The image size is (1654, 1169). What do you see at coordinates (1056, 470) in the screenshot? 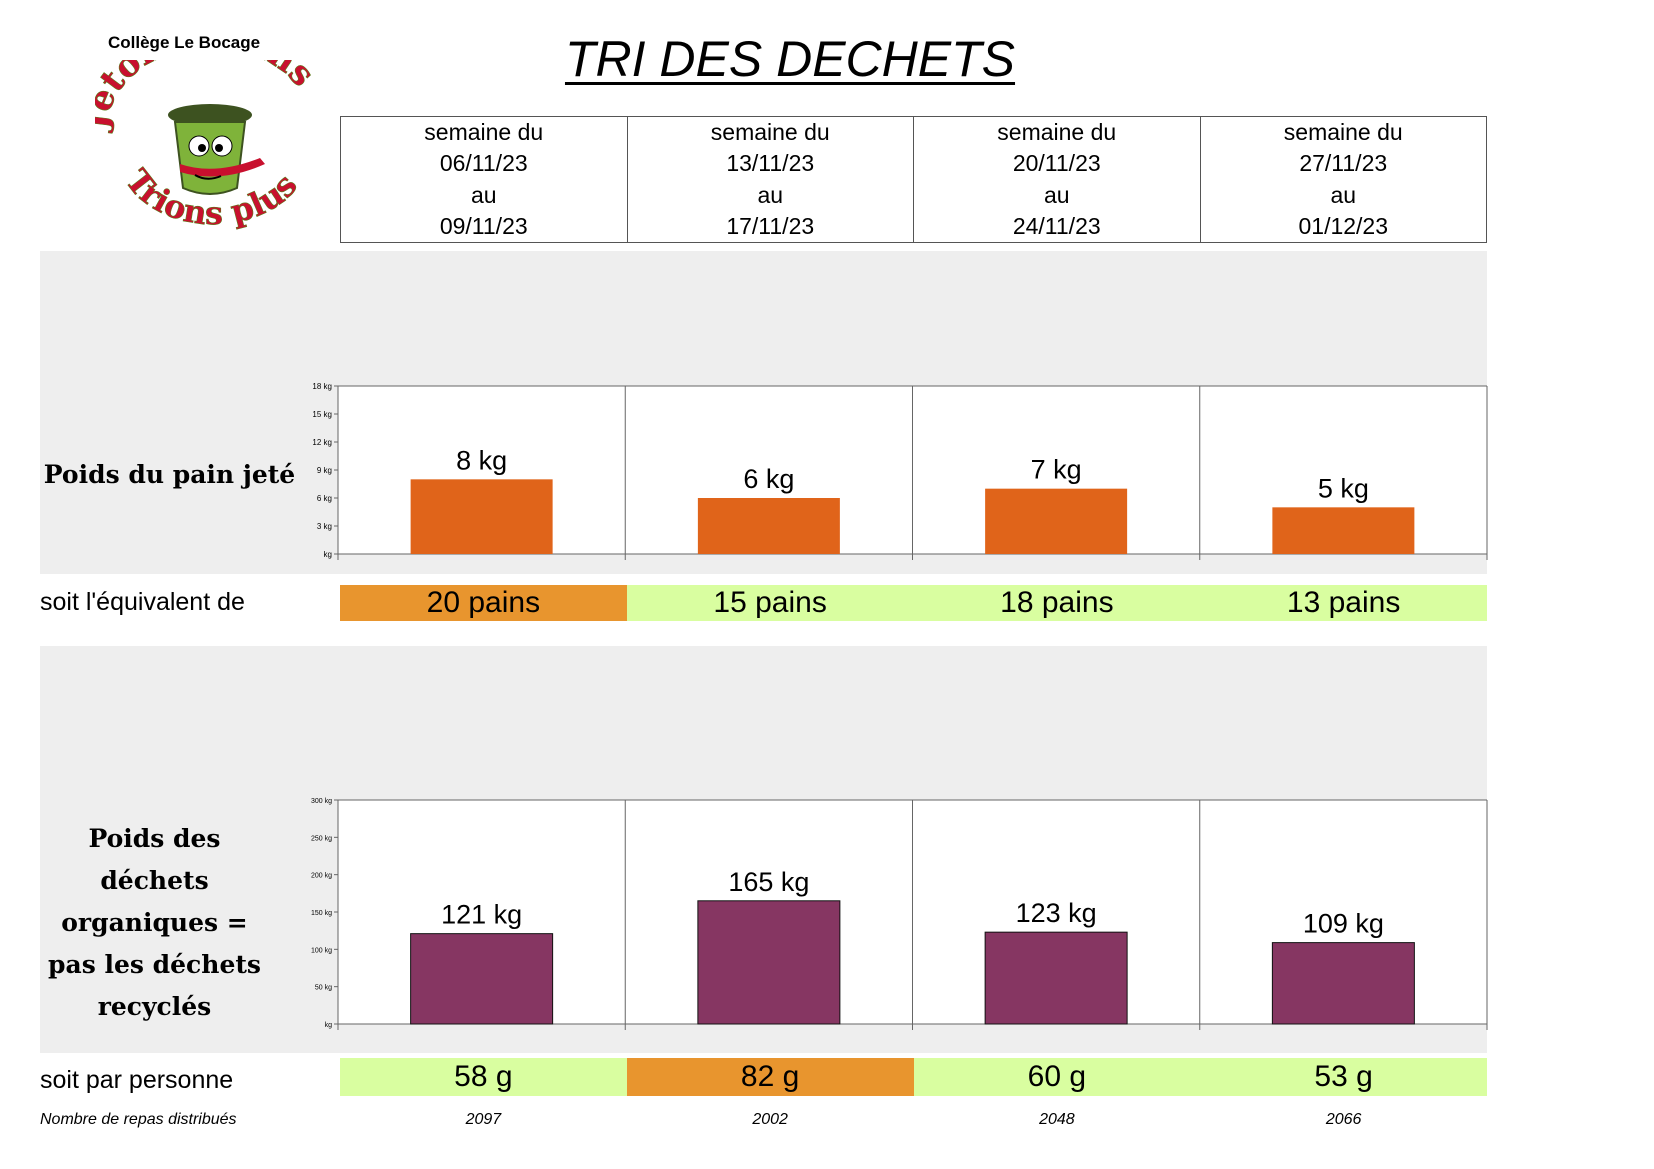
I see `bread-data-label: 7 kg` at bounding box center [1056, 470].